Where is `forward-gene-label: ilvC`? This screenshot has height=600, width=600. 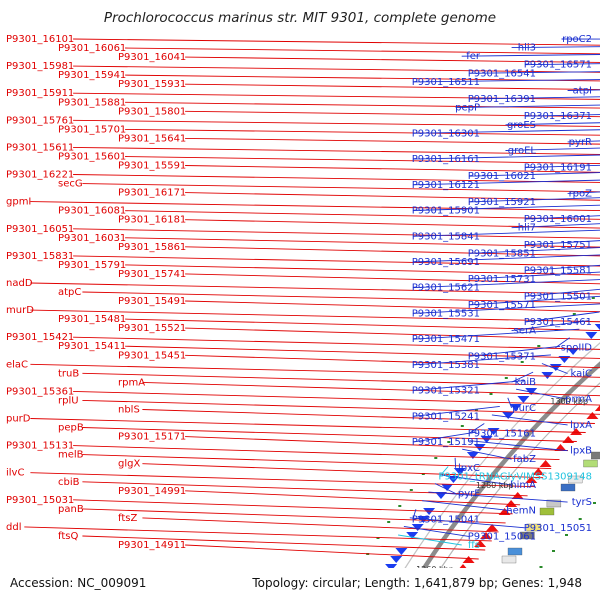
forward-gene-label: ilvC is located at coordinates (15, 473).